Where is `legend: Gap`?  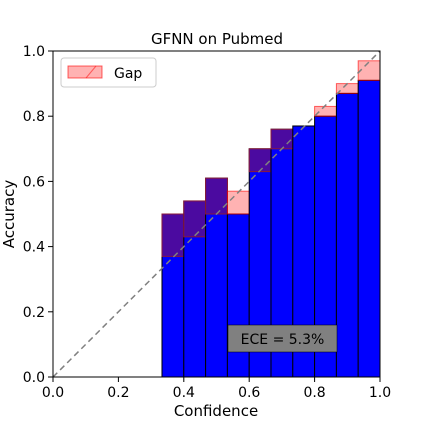 legend: Gap is located at coordinates (108, 72).